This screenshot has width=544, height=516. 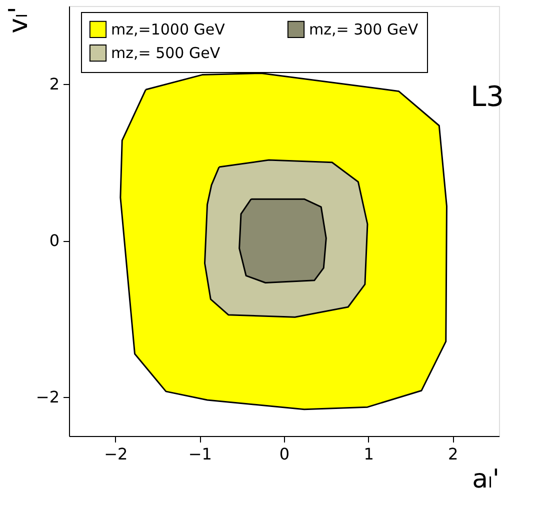 What do you see at coordinates (54, 240) in the screenshot?
I see `y-tick-label: 0` at bounding box center [54, 240].